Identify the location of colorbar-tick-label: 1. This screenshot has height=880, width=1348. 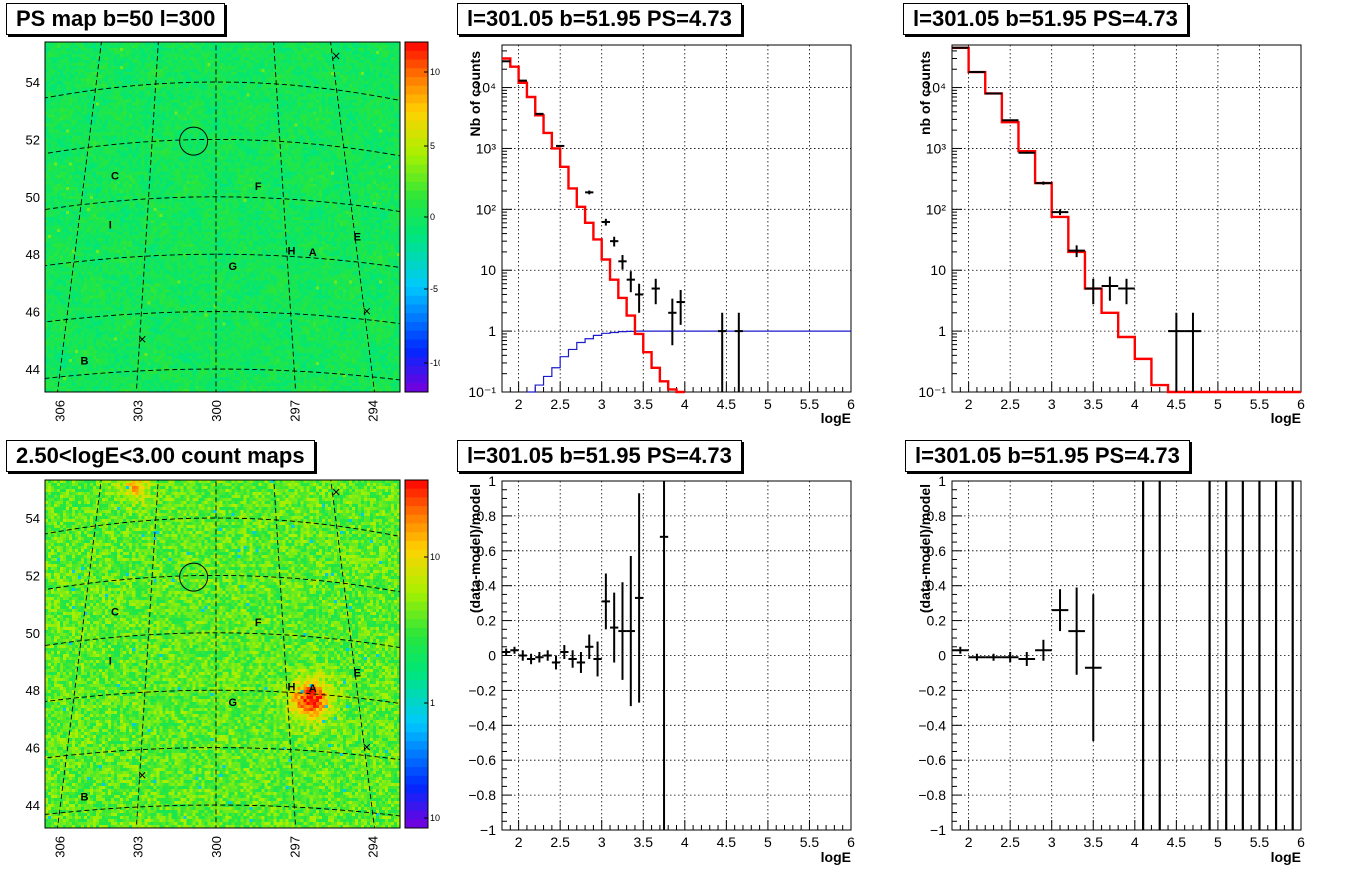
(432, 703).